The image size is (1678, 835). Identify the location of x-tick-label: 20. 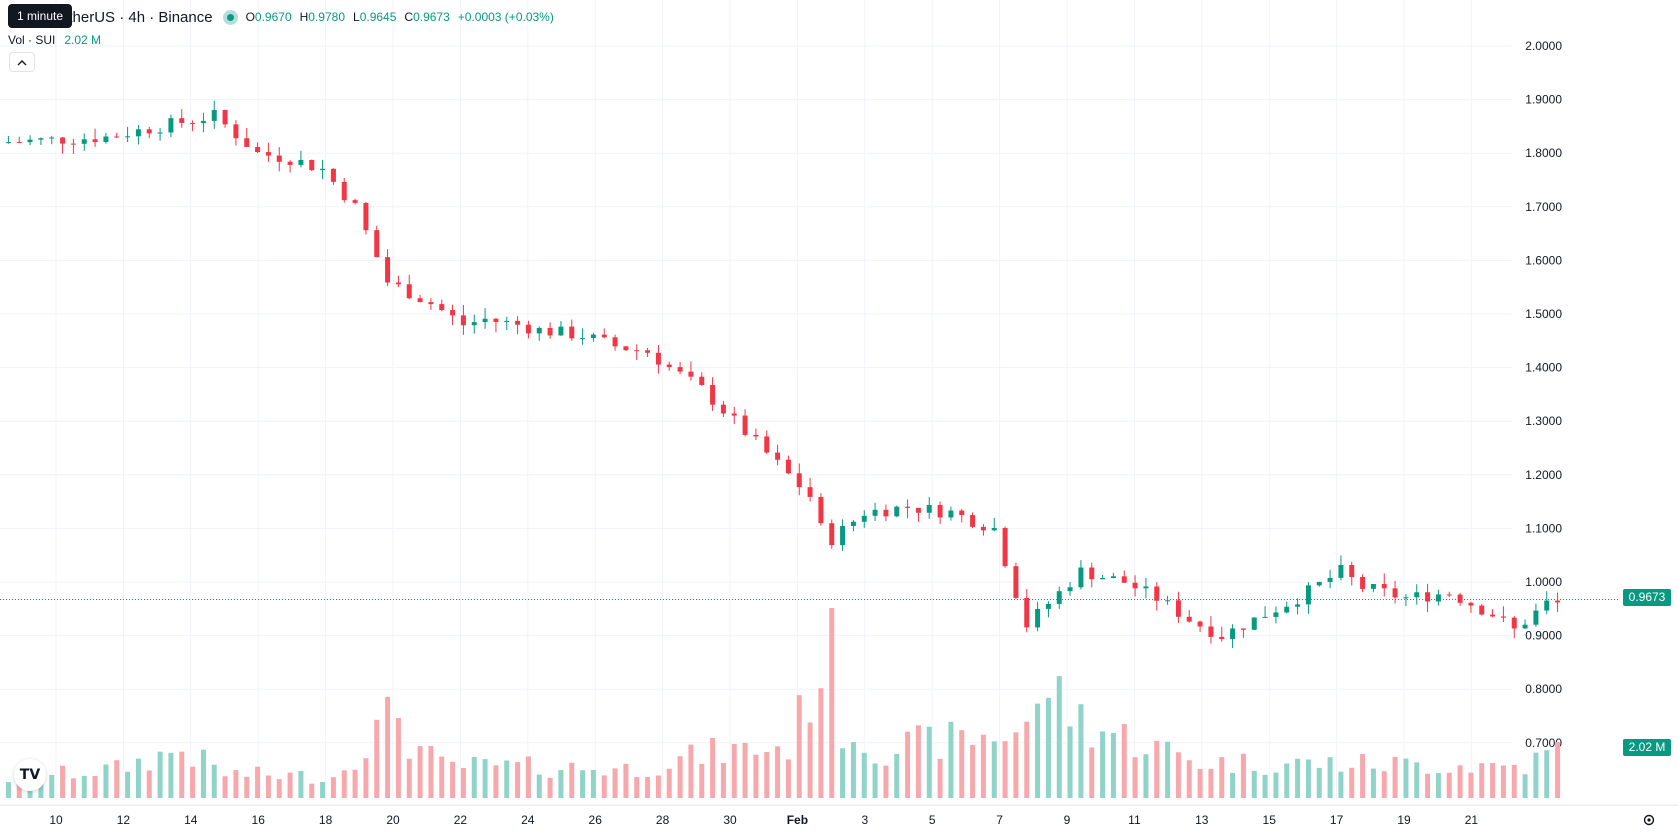
(393, 820).